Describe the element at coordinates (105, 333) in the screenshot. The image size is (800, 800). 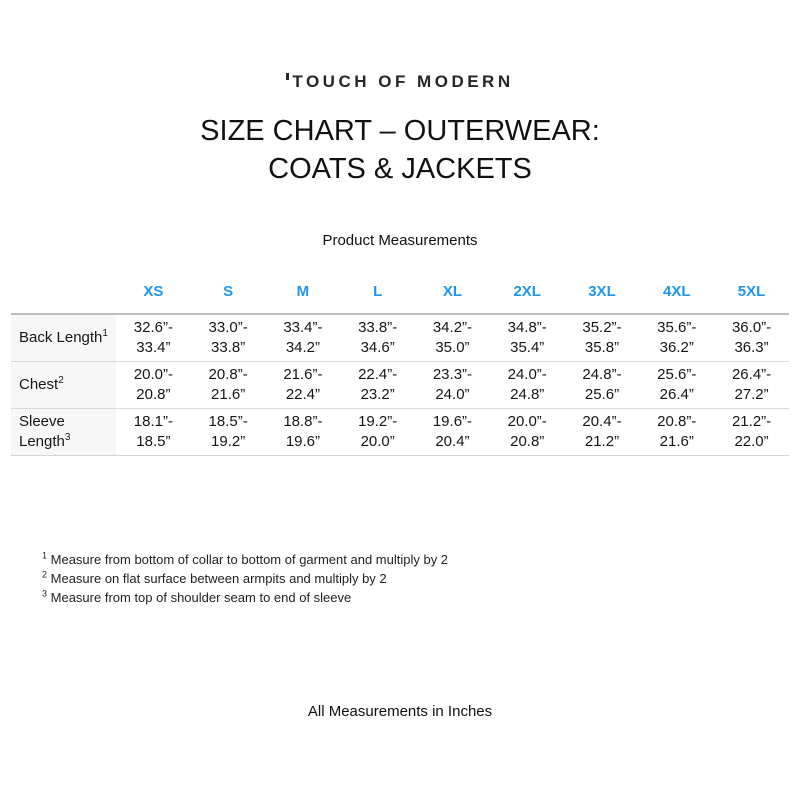
I see `row-label-superscript: 1` at that location.